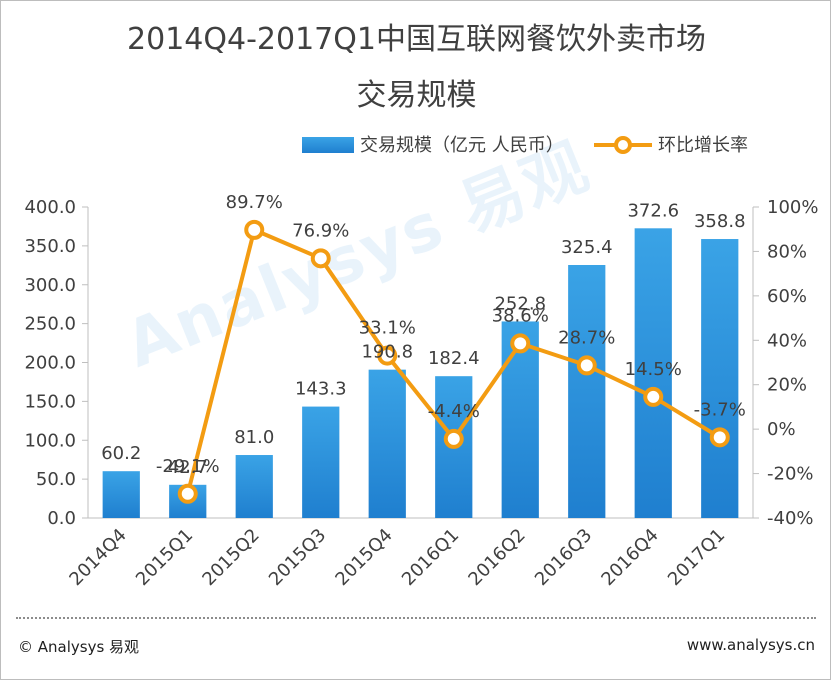 This screenshot has height=682, width=833. What do you see at coordinates (97, 557) in the screenshot?
I see `x-tick-label: 2014Q4` at bounding box center [97, 557].